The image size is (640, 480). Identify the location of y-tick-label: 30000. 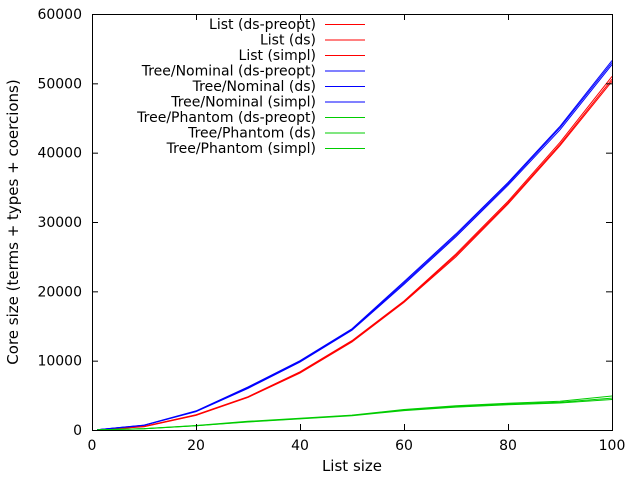
(59, 223).